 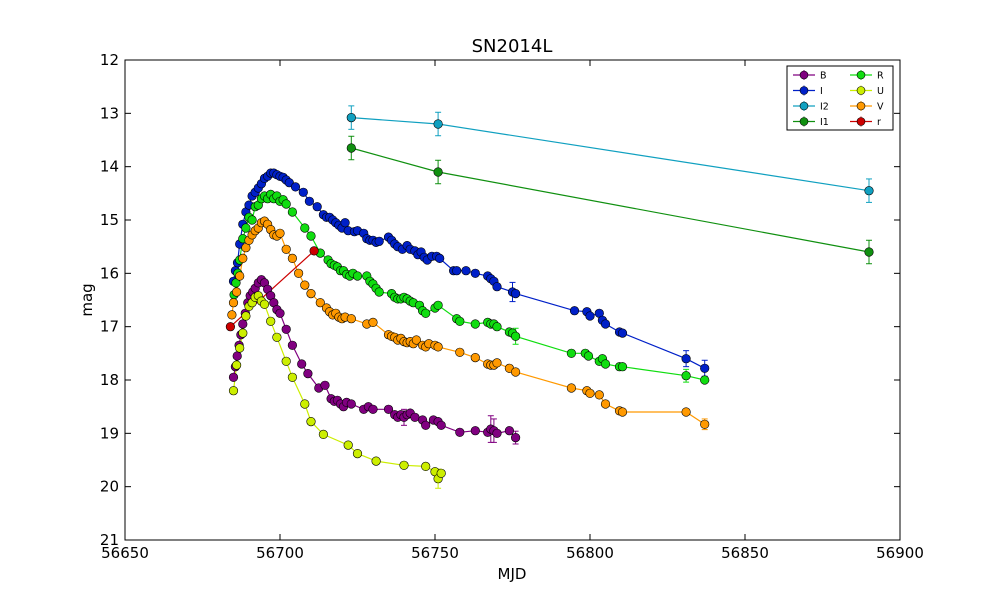 What do you see at coordinates (879, 122) in the screenshot?
I see `legend-label-r: r` at bounding box center [879, 122].